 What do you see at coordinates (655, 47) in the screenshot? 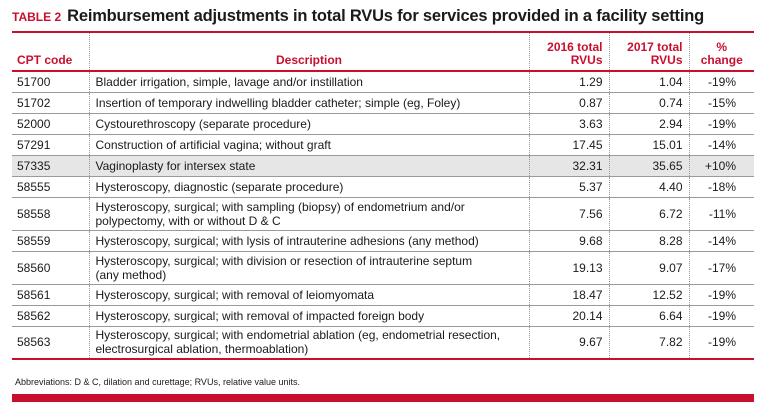
I see `header-2017-line-1: 2017 total` at bounding box center [655, 47].